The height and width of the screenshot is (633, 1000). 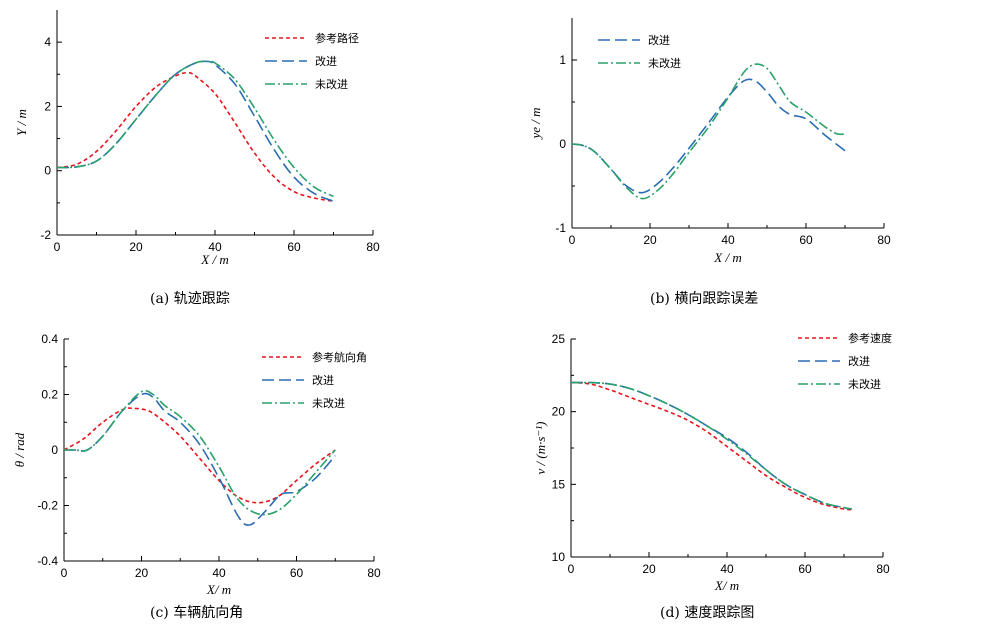 What do you see at coordinates (339, 357) in the screenshot?
I see `legend-label: 参考航向角` at bounding box center [339, 357].